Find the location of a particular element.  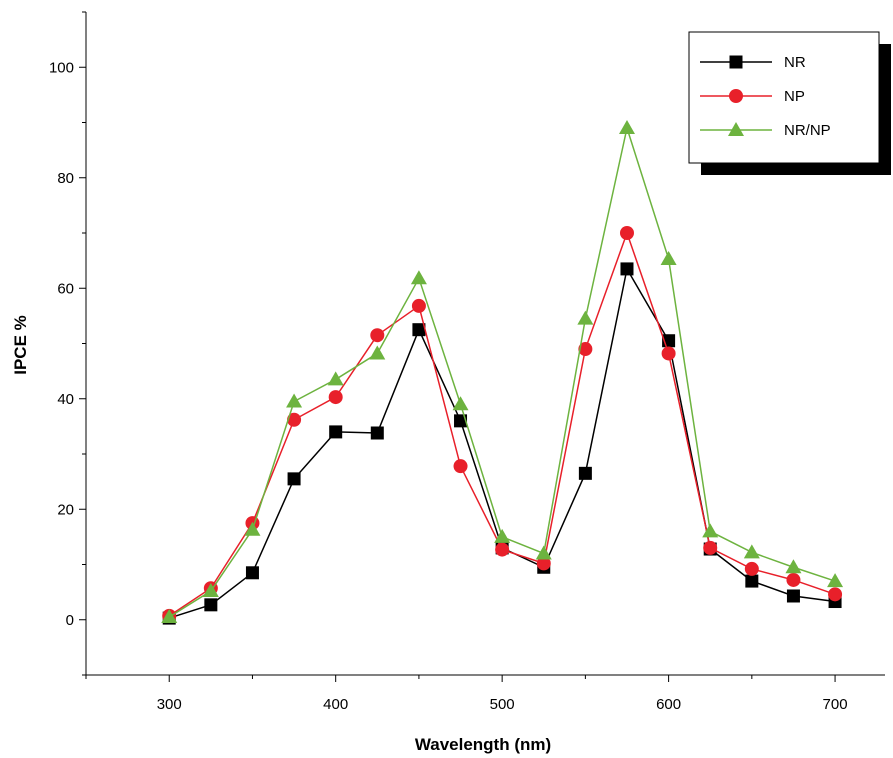

legend: NR NP NR/NP is located at coordinates (790, 103).